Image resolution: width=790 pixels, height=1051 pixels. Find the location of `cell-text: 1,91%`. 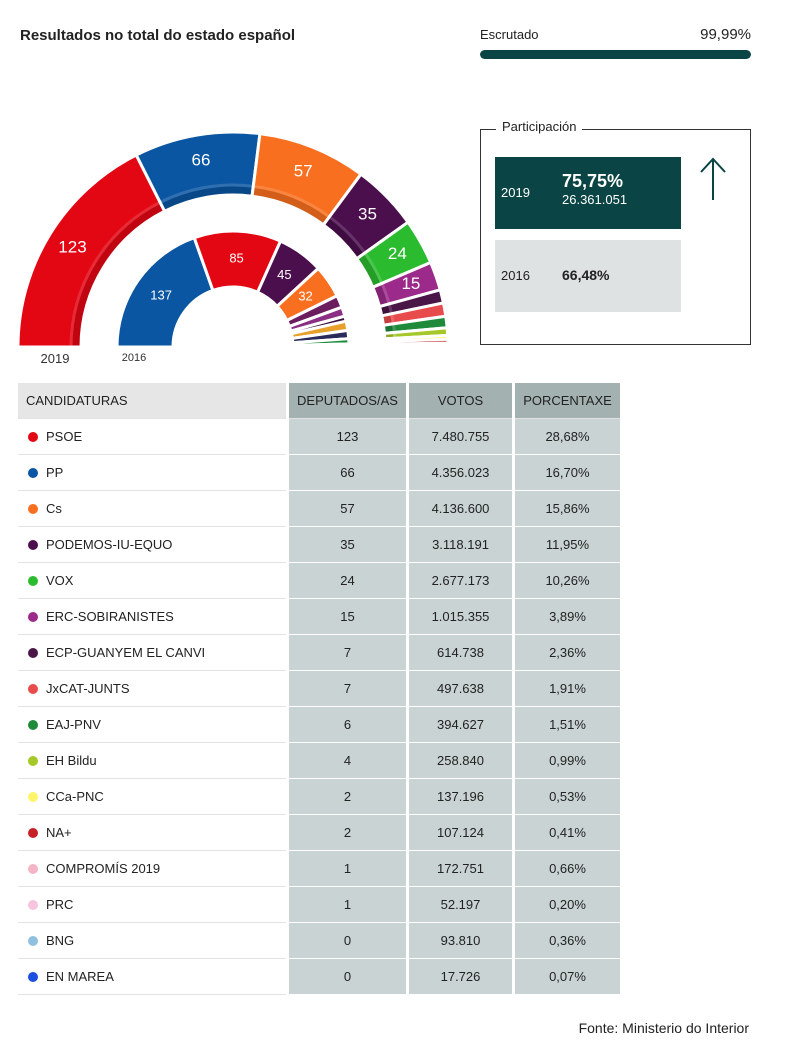

cell-text: 1,91% is located at coordinates (567, 688).